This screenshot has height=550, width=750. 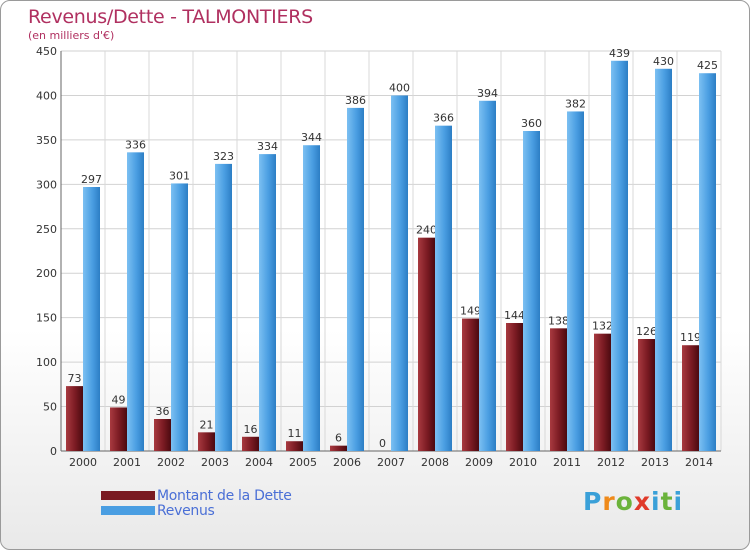 I want to click on y-tick-label: 100, so click(x=46, y=362).